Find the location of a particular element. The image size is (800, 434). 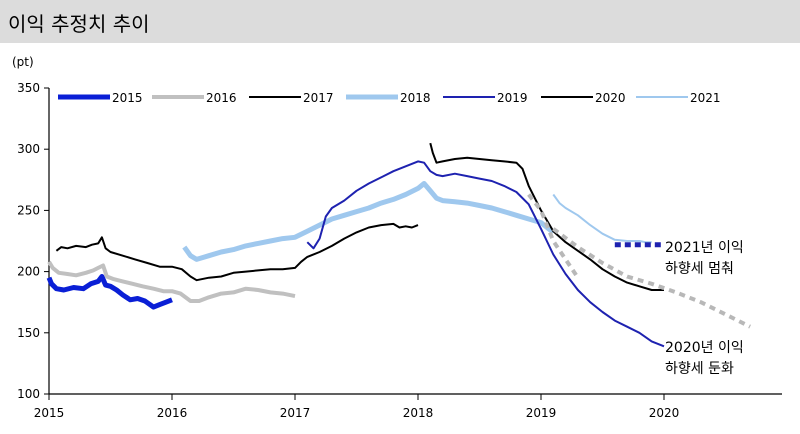

legend-label-2018: 2018 is located at coordinates (415, 98).